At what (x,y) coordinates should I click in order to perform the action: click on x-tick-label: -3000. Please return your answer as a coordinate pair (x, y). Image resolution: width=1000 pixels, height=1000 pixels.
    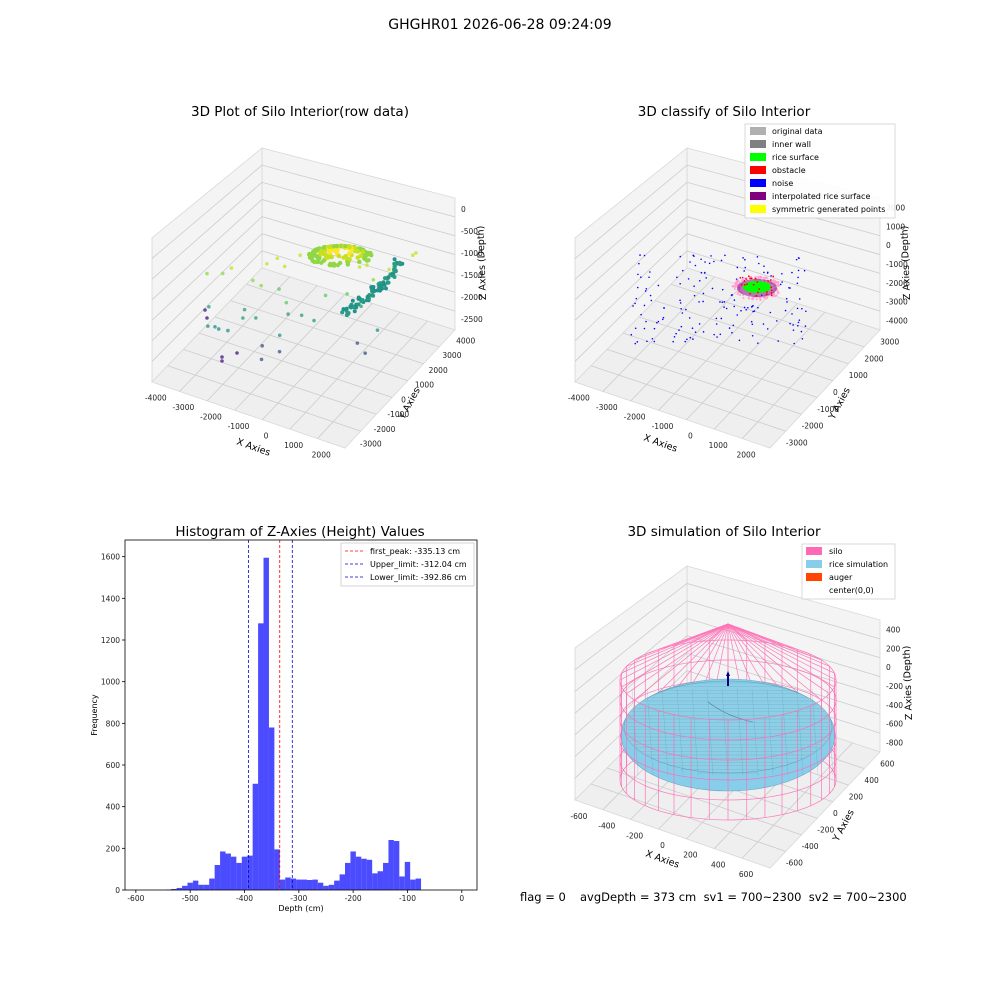
    Looking at the image, I should click on (183, 407).